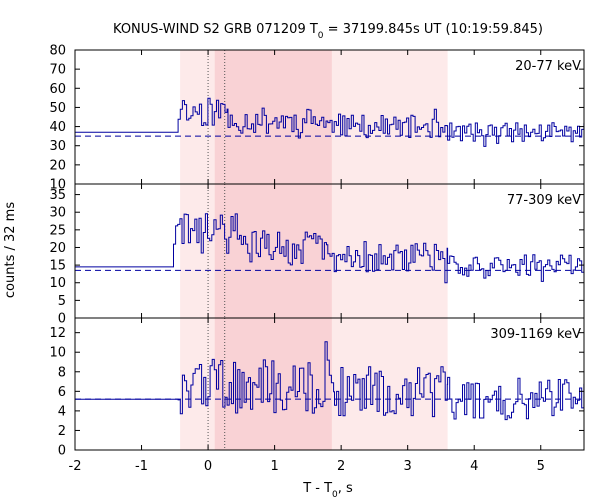 Image resolution: width=600 pixels, height=500 pixels. I want to click on energy-band-label: 77-309 keV, so click(544, 200).